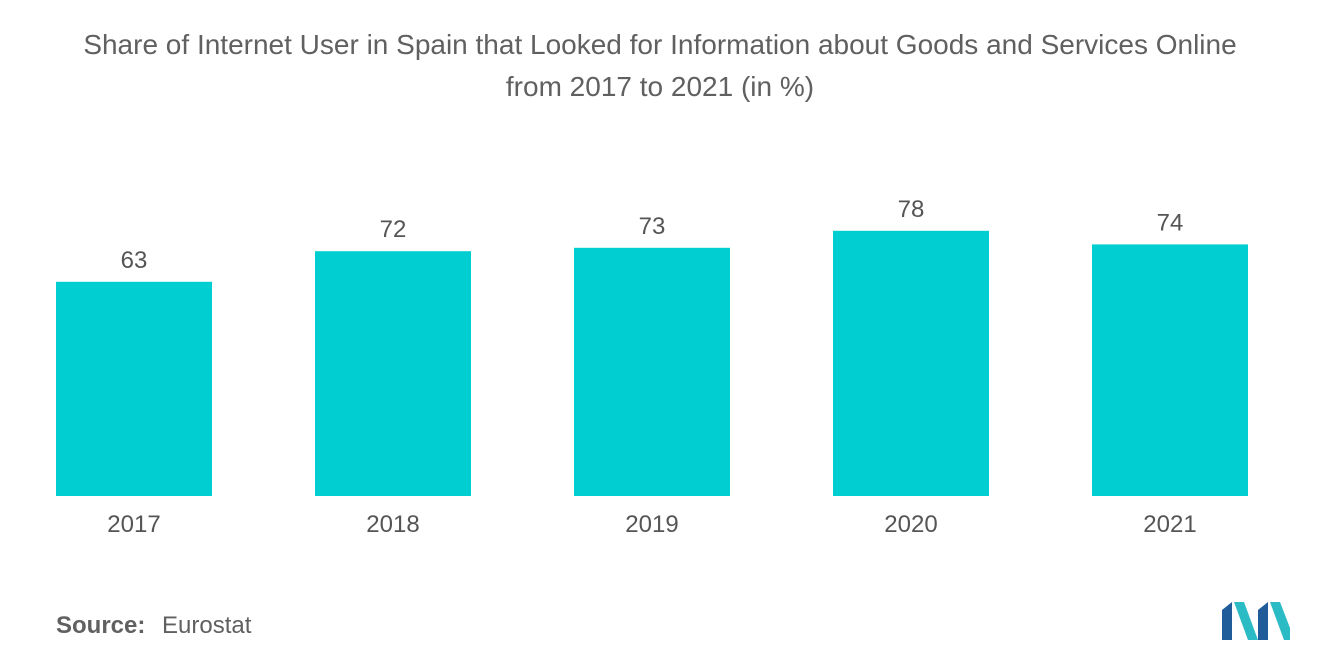 Image resolution: width=1320 pixels, height=665 pixels. I want to click on data-label-2017: 63, so click(134, 260).